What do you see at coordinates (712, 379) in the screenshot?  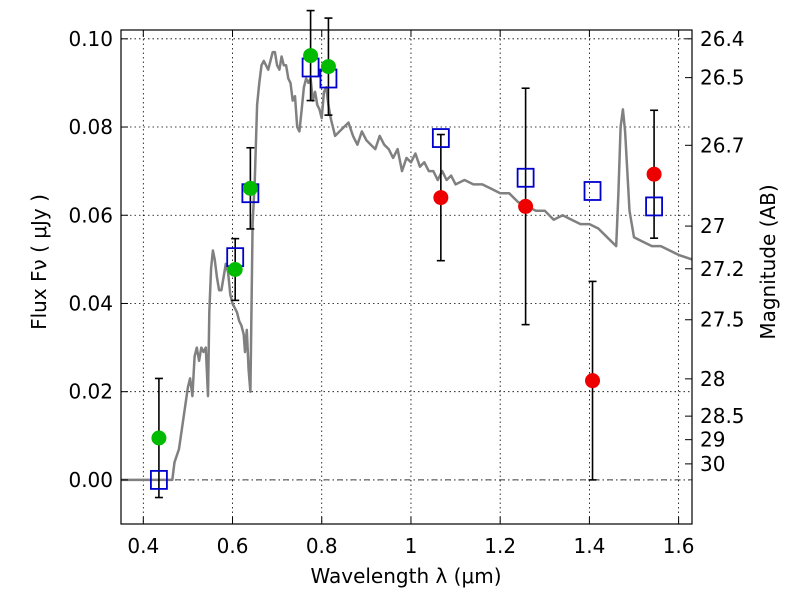 I see `mag-tick-label: 28` at bounding box center [712, 379].